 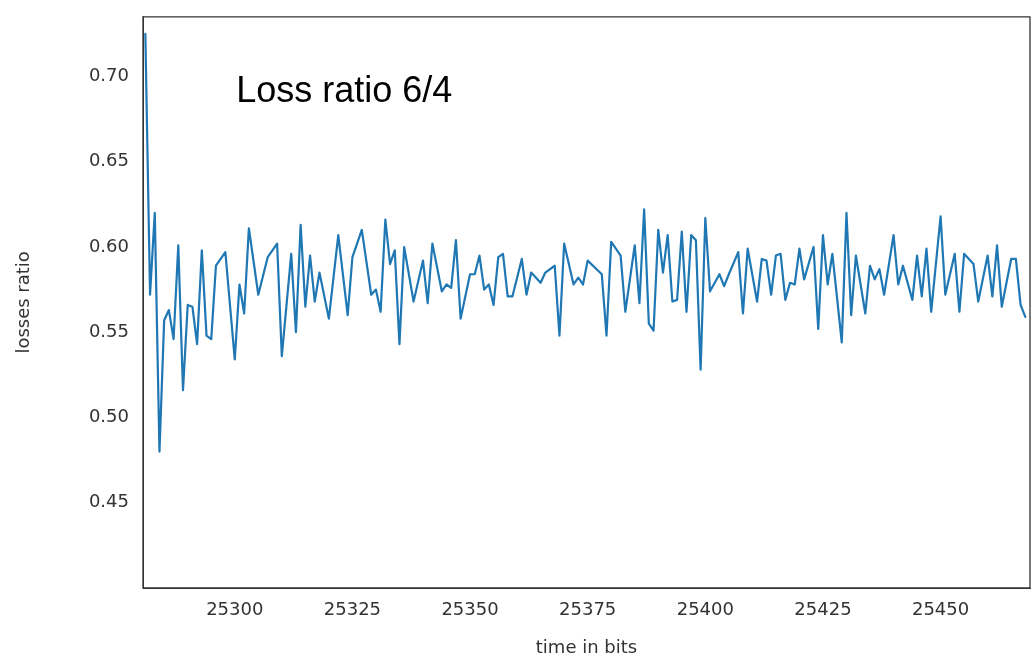 I want to click on y-tick-label: 0.65, so click(x=108, y=160).